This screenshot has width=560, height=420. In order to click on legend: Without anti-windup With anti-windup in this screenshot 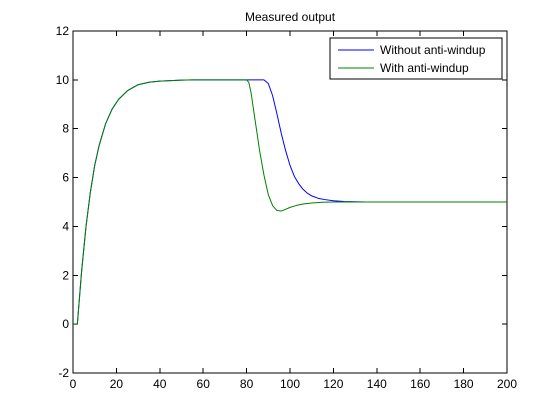, I will do `click(416, 58)`.